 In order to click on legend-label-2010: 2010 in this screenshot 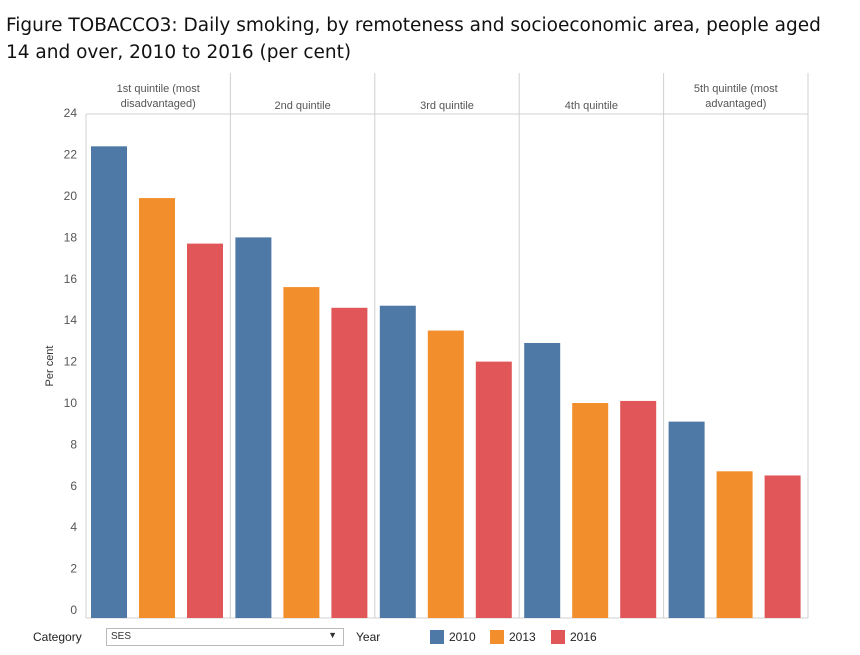, I will do `click(462, 637)`.